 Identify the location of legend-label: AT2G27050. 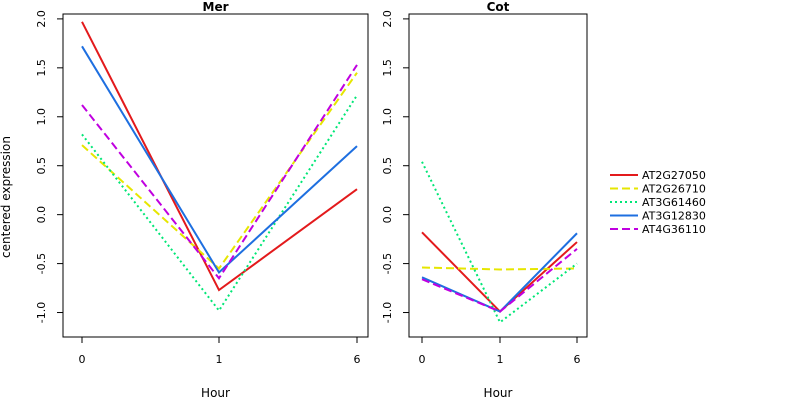
(674, 175).